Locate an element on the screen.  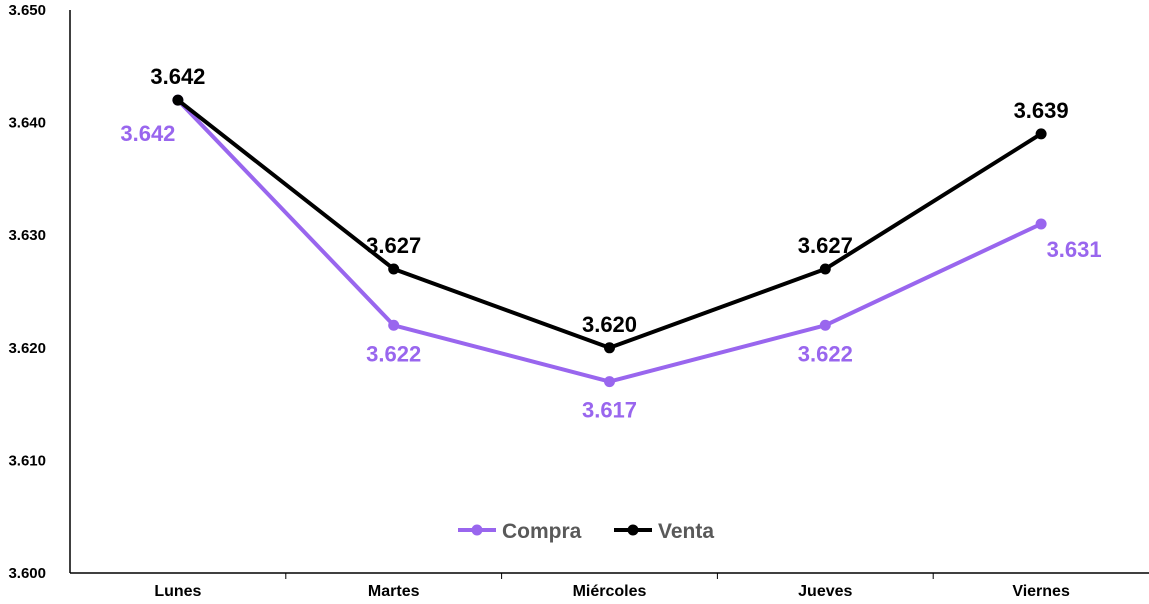
x-tick-label: Martes is located at coordinates (394, 591).